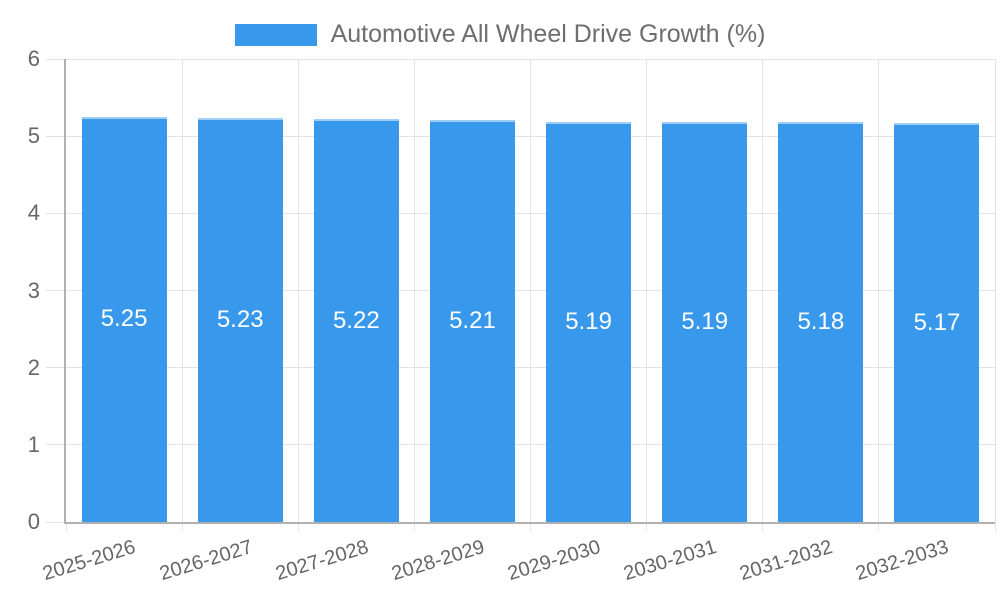  Describe the element at coordinates (33, 367) in the screenshot. I see `y-axis-label: 2` at that location.